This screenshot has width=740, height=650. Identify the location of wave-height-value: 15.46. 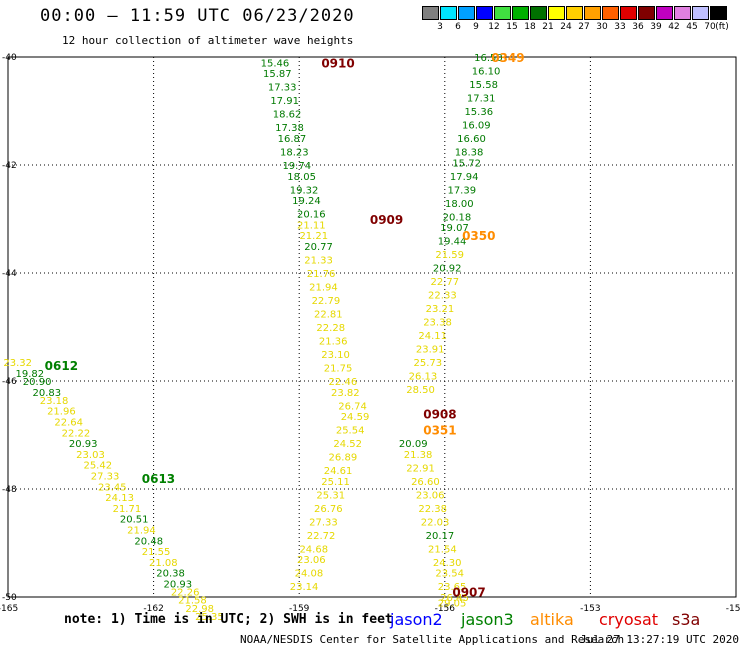
(275, 63).